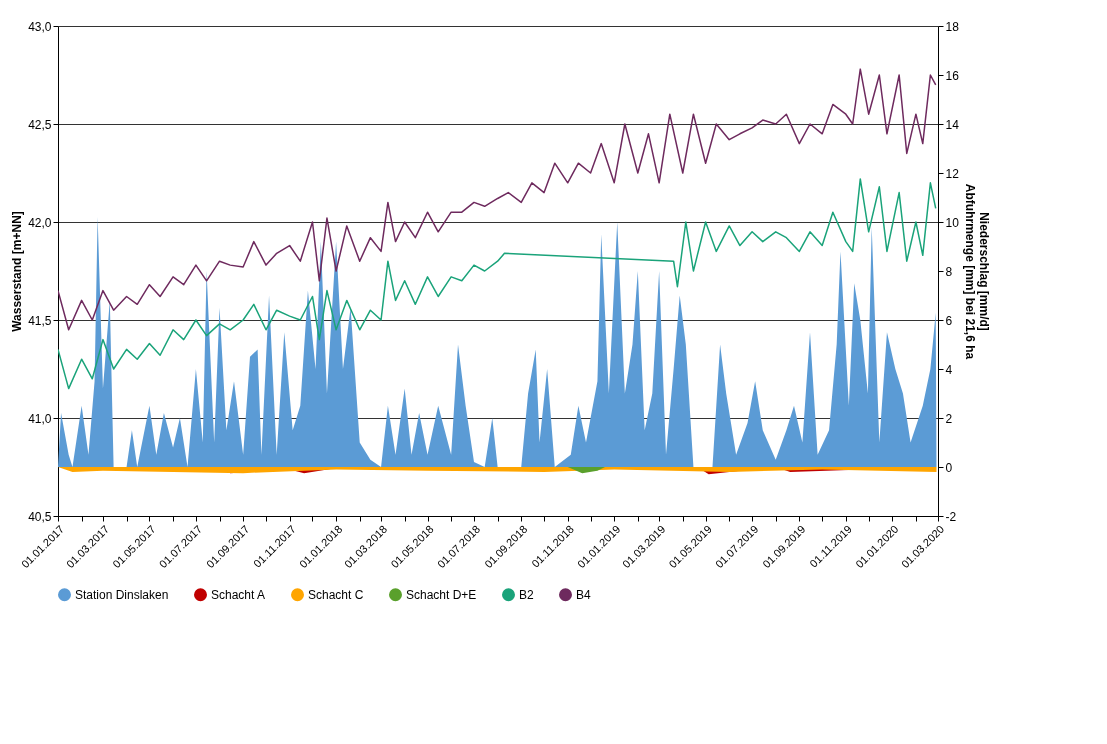 This screenshot has width=1107, height=744. What do you see at coordinates (40, 516) in the screenshot?
I see `y-tick-label: 40,5` at bounding box center [40, 516].